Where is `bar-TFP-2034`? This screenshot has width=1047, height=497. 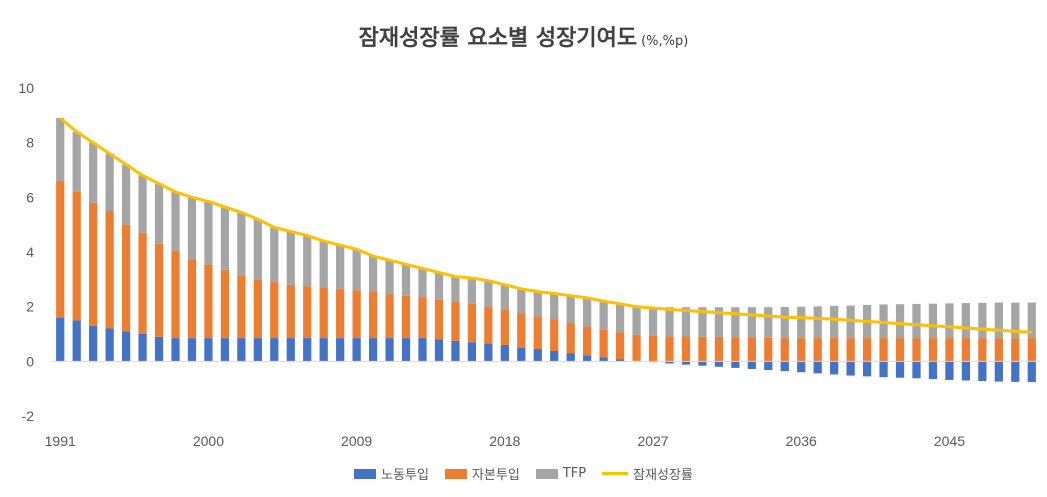
bar-TFP-2034 is located at coordinates (768, 322).